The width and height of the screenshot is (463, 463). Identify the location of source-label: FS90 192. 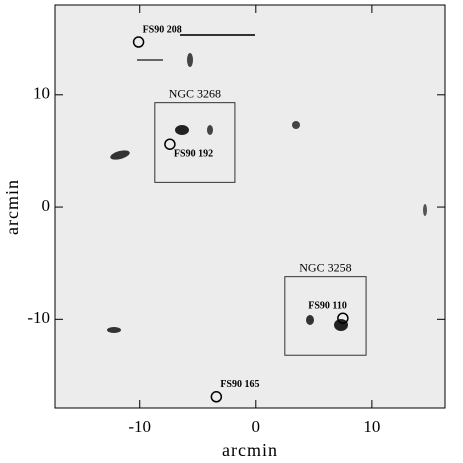
(193, 153).